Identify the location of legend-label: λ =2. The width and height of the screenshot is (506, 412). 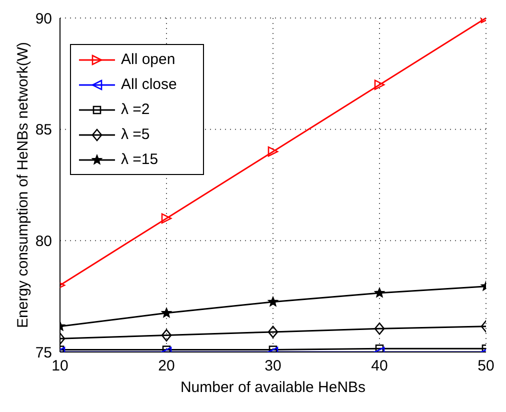
(135, 109).